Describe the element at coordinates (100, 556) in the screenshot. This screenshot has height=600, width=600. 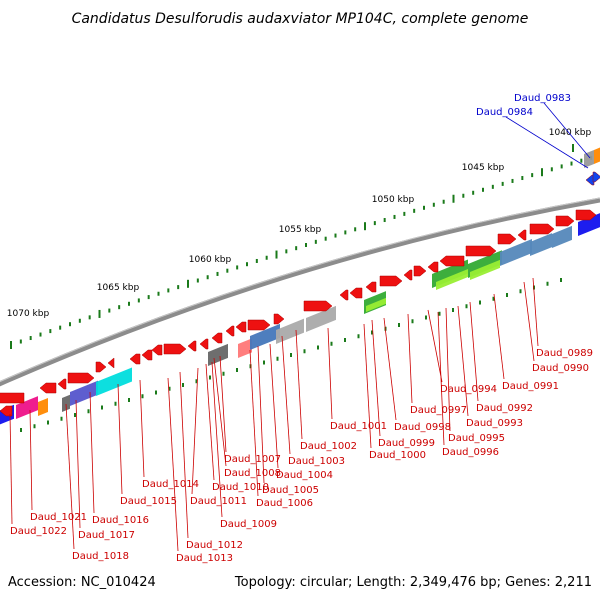
I see `gene-label: Daud_1018` at that location.